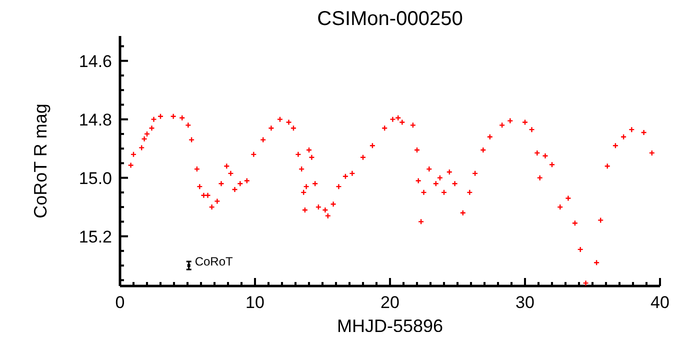 The image size is (695, 340). Describe the element at coordinates (95, 178) in the screenshot. I see `y-tick-label: 15.0` at that location.